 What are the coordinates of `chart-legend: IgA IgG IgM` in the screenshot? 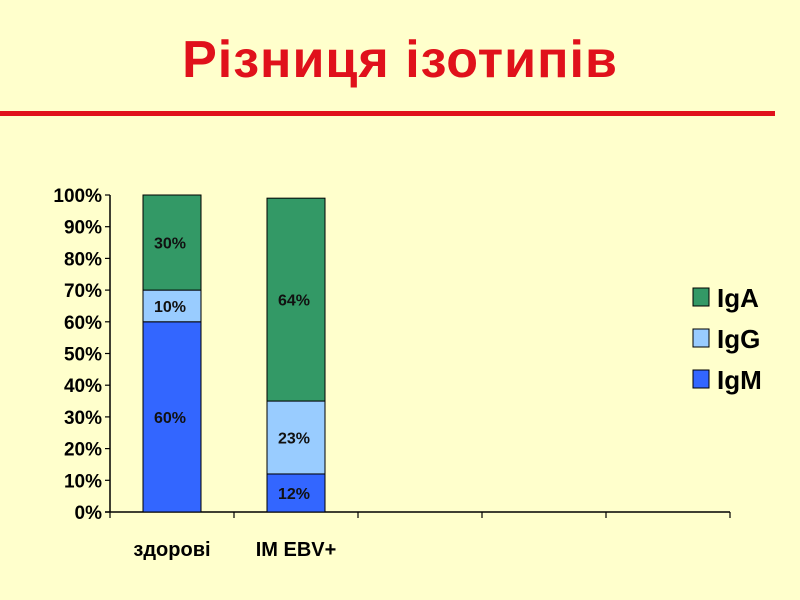 It's located at (727, 339).